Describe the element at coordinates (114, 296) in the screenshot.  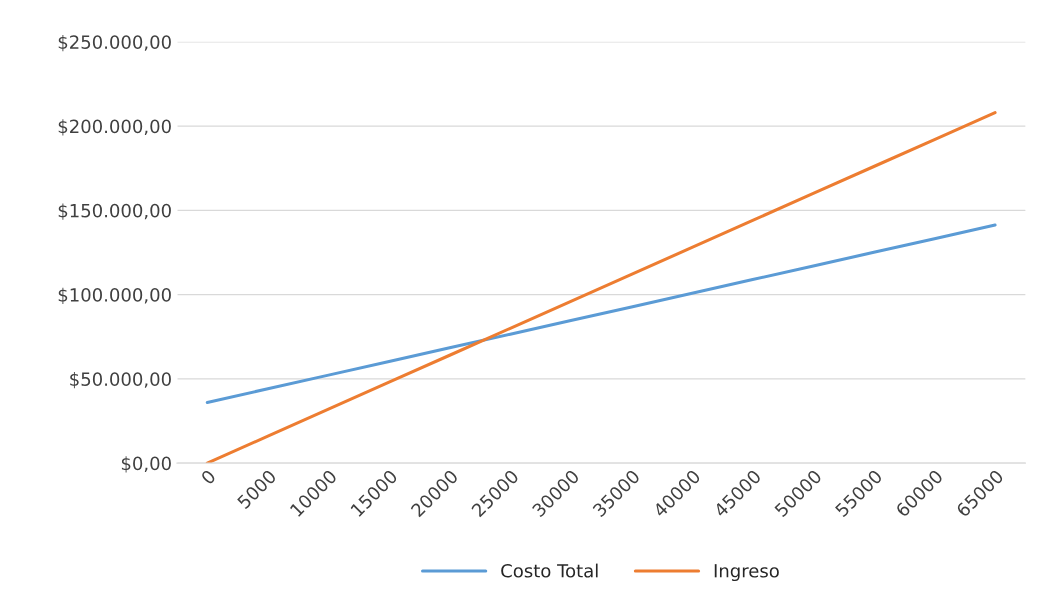
I see `y-tick-label: $100.000,00` at that location.